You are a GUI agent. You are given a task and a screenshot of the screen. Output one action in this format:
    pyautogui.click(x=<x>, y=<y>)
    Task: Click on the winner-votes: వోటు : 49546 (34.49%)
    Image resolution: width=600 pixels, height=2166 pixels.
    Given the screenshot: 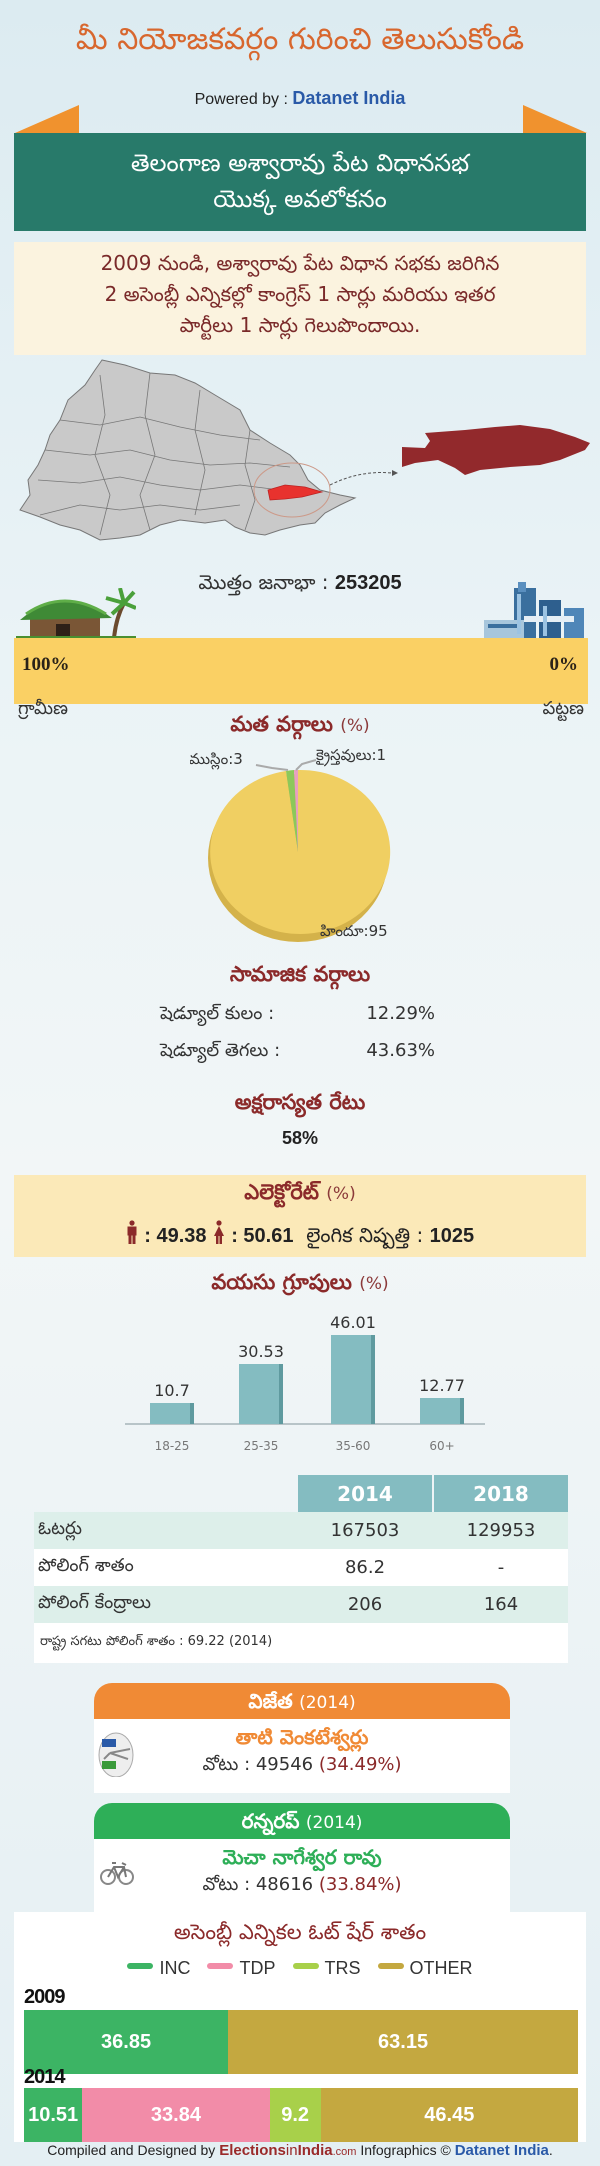 What is the action you would take?
    pyautogui.click(x=302, y=1766)
    